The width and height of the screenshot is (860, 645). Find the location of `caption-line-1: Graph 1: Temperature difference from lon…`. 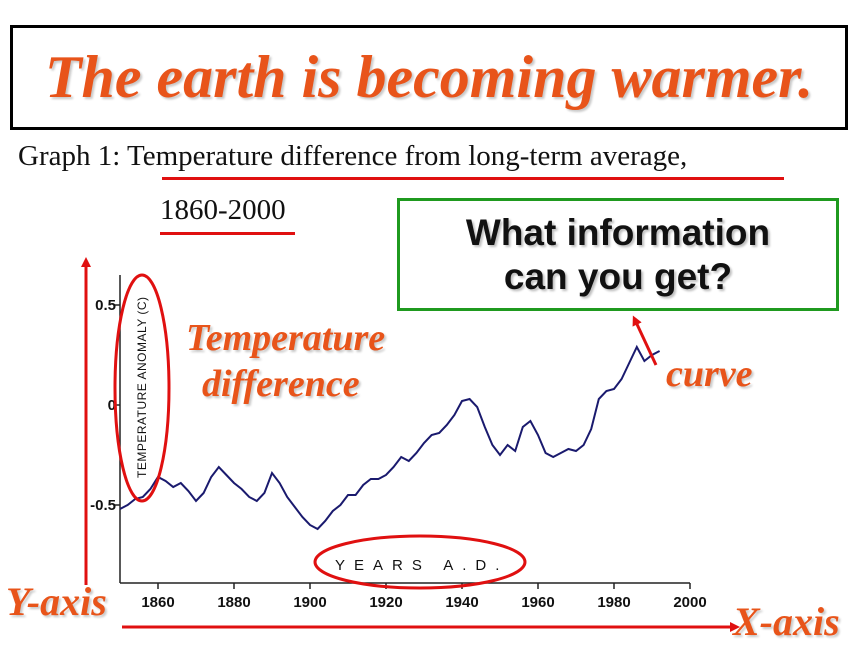

caption-line-1: Graph 1: Temperature difference from lon… is located at coordinates (353, 156).